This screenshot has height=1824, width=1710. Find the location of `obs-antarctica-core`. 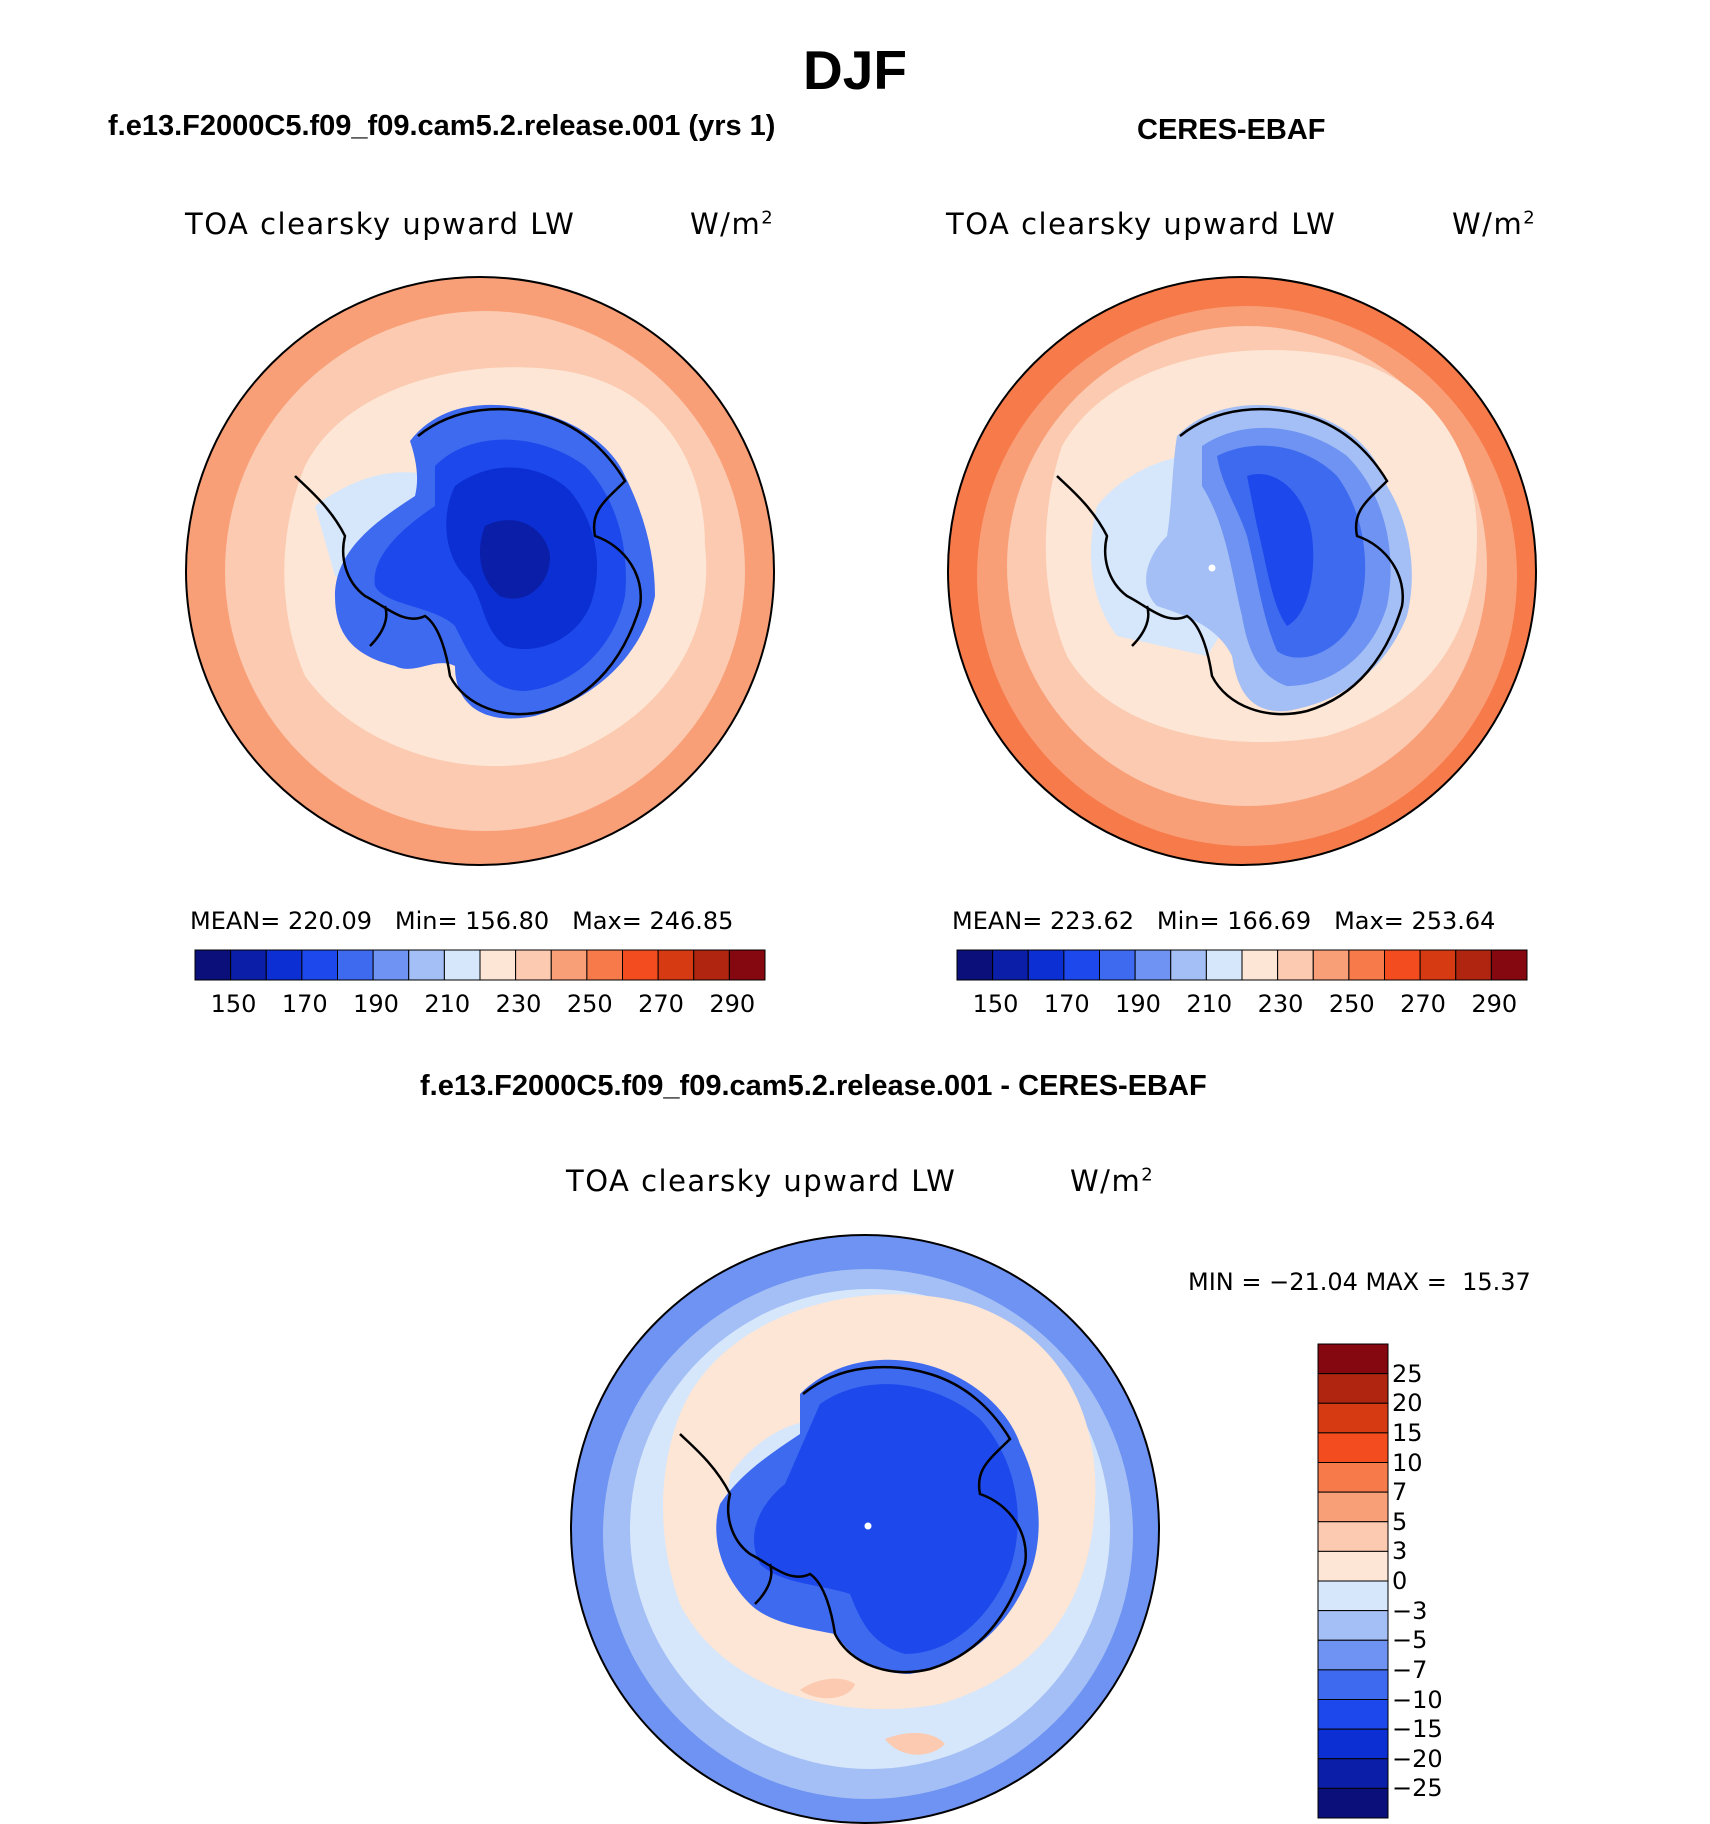

obs-antarctica-core is located at coordinates (1280, 550).